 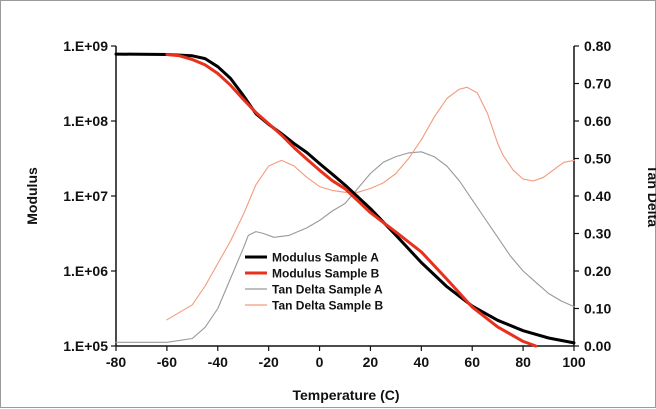 What do you see at coordinates (167, 362) in the screenshot?
I see `x-tick-label: -60` at bounding box center [167, 362].